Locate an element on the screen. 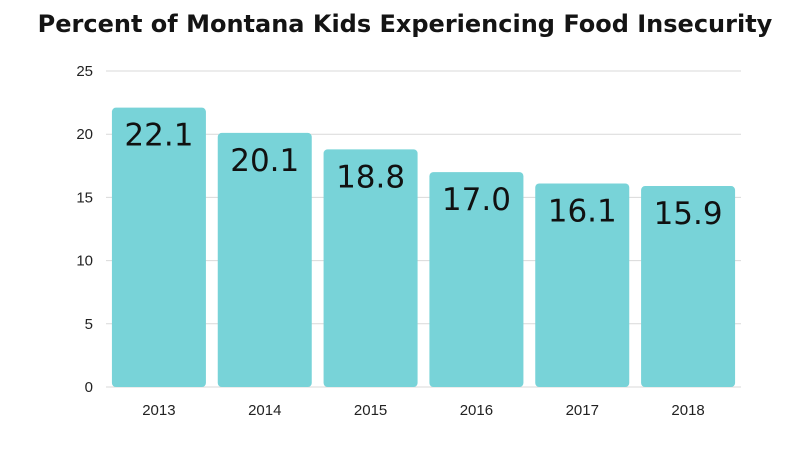  bar-2014 is located at coordinates (264, 259).